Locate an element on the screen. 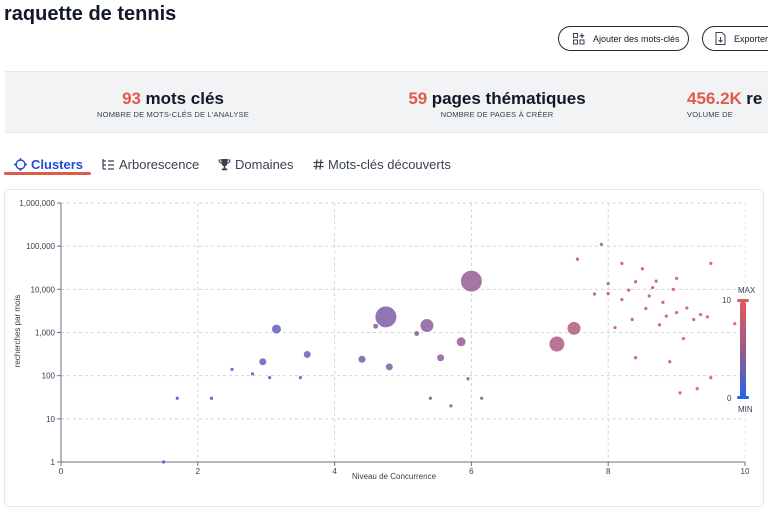 This screenshot has width=768, height=512. add-grid-icon is located at coordinates (579, 38).